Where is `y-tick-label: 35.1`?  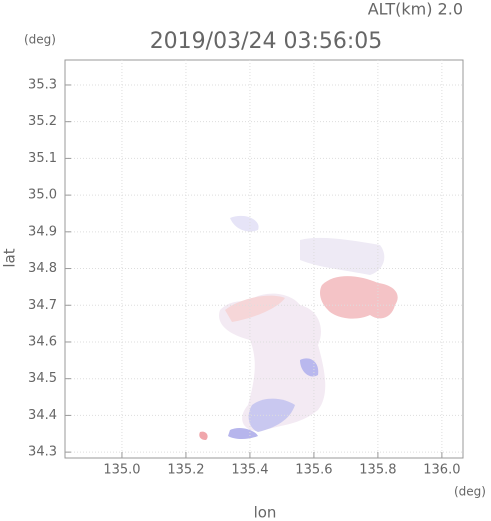
y-tick-label: 35.1 is located at coordinates (42, 158).